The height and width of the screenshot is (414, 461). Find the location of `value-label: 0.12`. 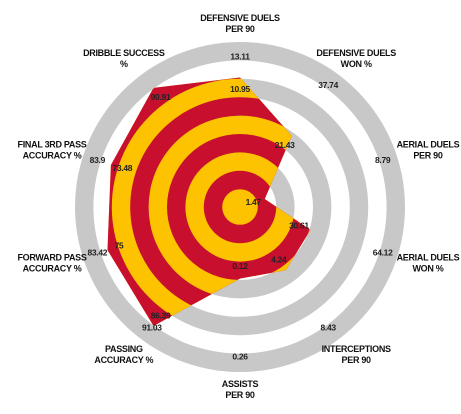

value-label: 0.12 is located at coordinates (240, 266).